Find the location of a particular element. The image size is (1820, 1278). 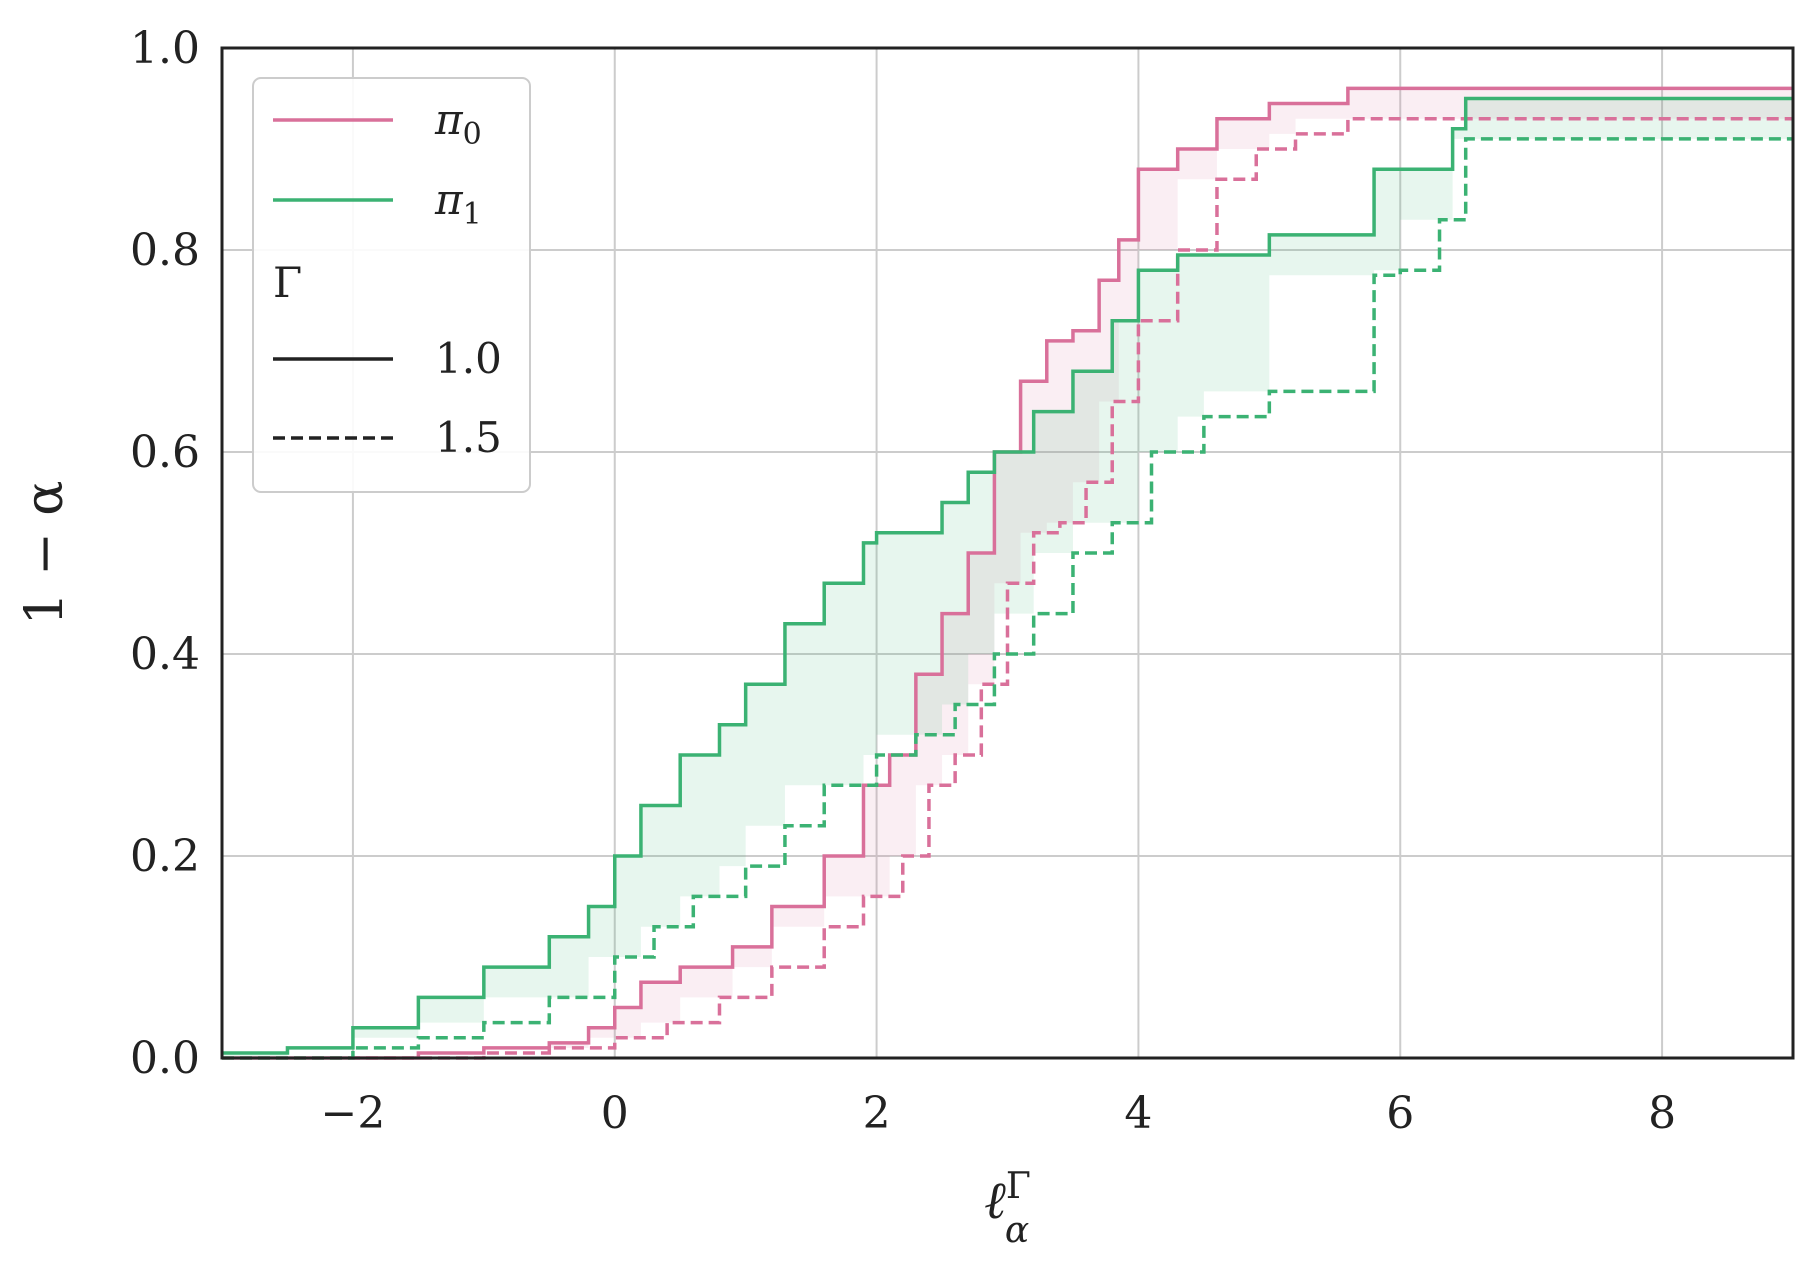

y-tick-label: 0.8 is located at coordinates (165, 250).